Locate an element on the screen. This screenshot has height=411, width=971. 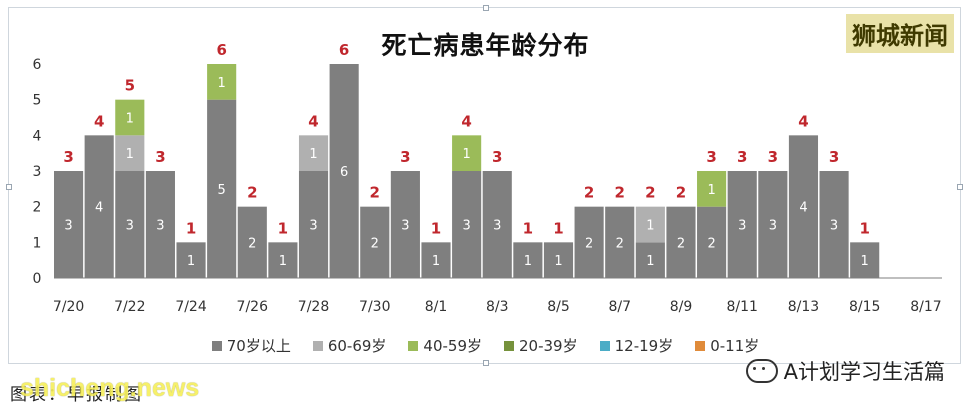
legend-label: 20-39岁 is located at coordinates (548, 346).